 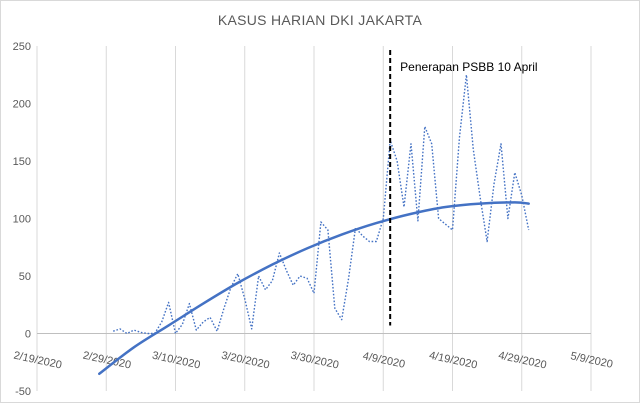 I want to click on x-tick-label: 3/20/2020, so click(x=245, y=361).